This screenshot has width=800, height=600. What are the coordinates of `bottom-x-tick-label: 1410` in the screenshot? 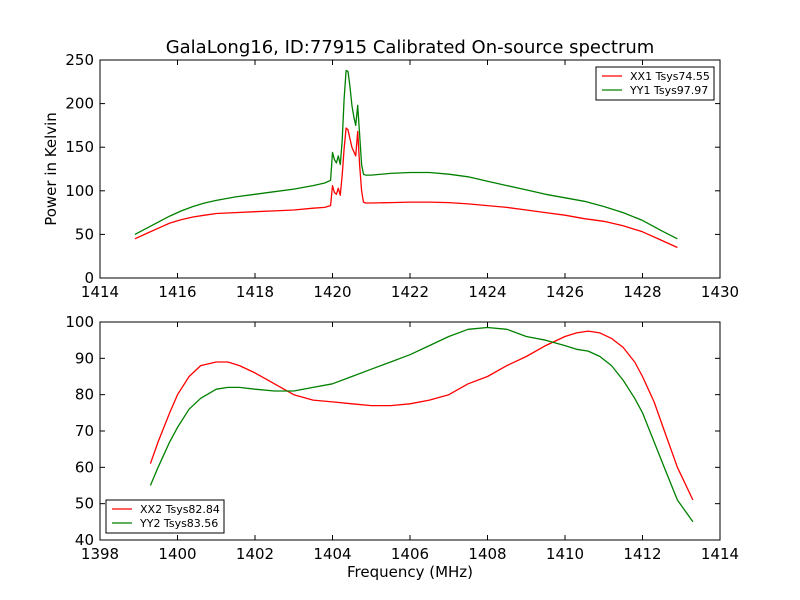 It's located at (565, 554).